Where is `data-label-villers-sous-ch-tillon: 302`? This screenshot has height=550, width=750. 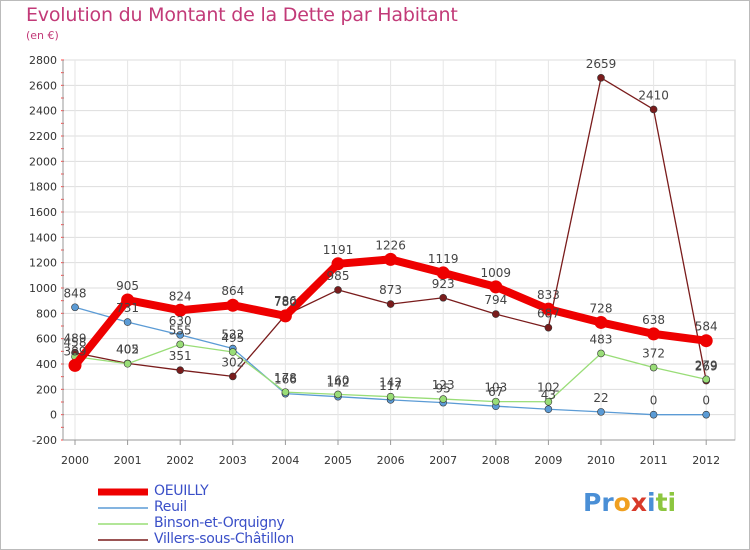 data-label-villers-sous-ch-tillon: 302 is located at coordinates (232, 362).